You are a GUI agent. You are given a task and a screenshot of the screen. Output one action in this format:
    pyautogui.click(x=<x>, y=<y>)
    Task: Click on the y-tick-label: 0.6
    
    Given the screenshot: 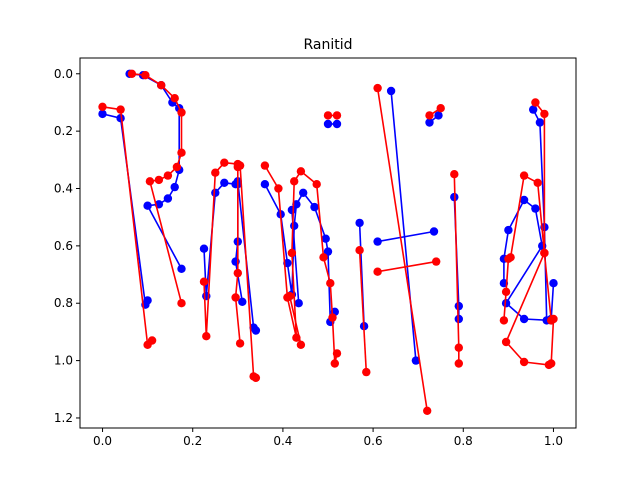 What is the action you would take?
    pyautogui.click(x=63, y=246)
    